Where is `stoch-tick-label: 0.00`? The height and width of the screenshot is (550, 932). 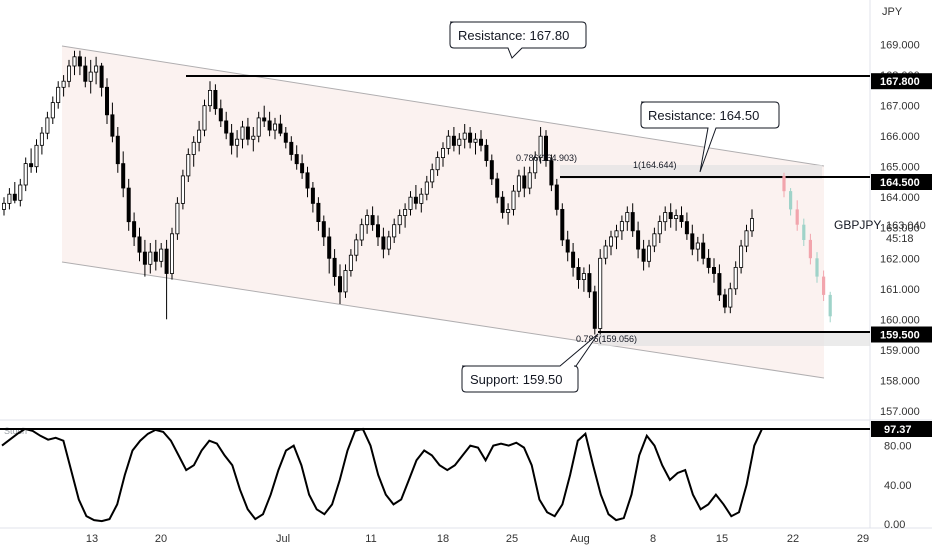 stoch-tick-label: 0.00 is located at coordinates (894, 525).